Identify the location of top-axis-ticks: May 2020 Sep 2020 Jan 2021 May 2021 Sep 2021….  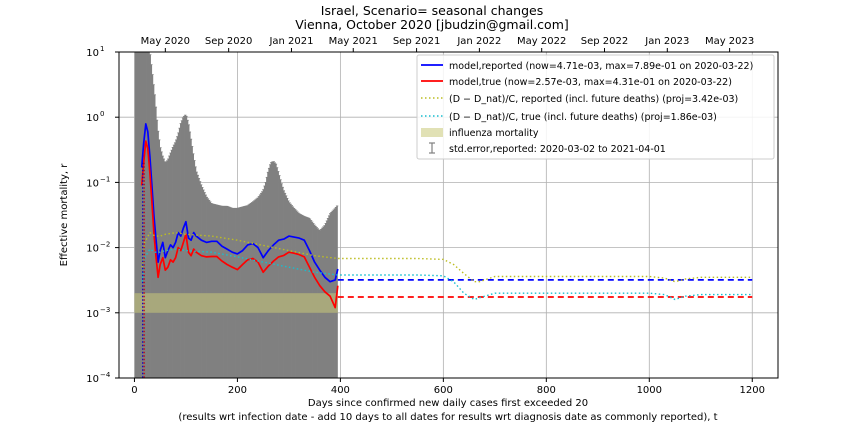
(447, 44).